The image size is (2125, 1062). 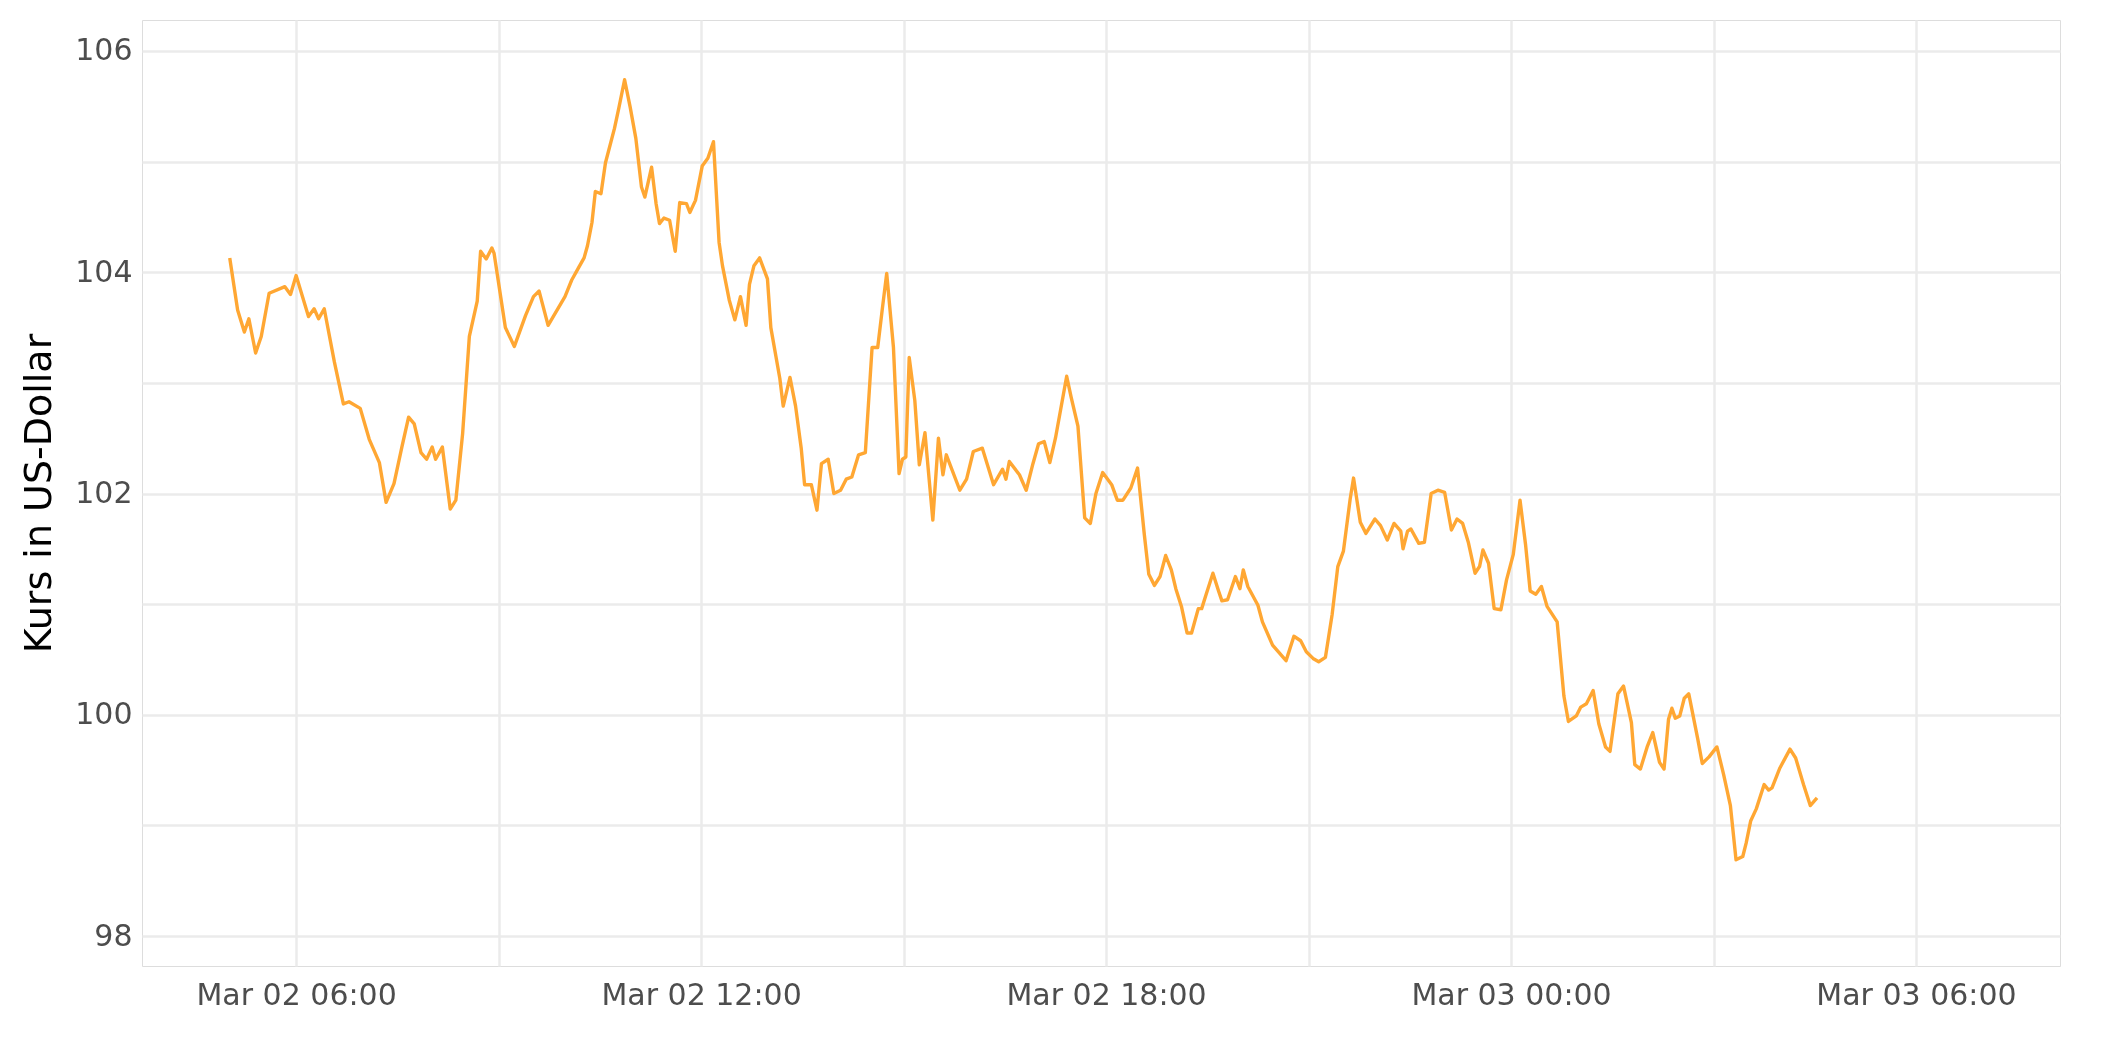 What do you see at coordinates (1511, 994) in the screenshot?
I see `x-tick-label: Mar 03 00:00` at bounding box center [1511, 994].